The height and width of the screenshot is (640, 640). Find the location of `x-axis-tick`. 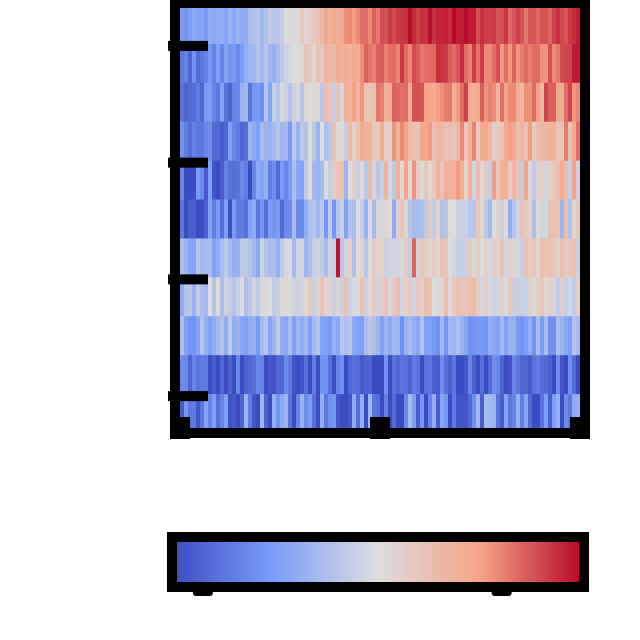

x-axis-tick is located at coordinates (180, 428).